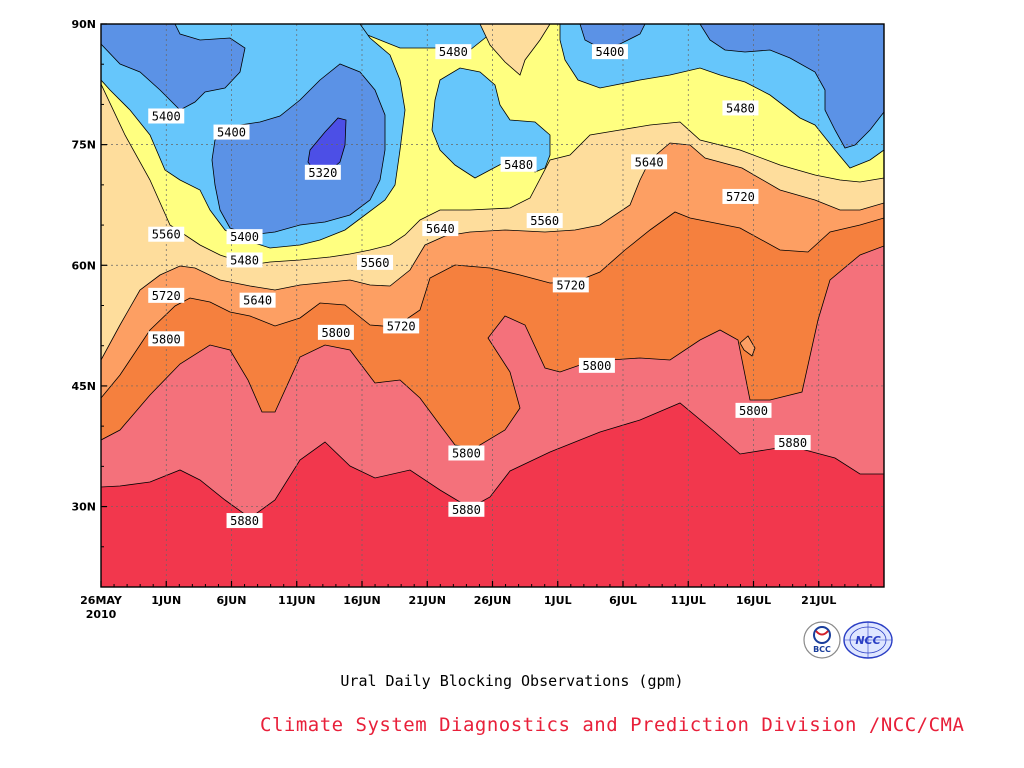 This screenshot has width=1024, height=768. What do you see at coordinates (297, 600) in the screenshot?
I see `x-tick-label: 11JUN` at bounding box center [297, 600].